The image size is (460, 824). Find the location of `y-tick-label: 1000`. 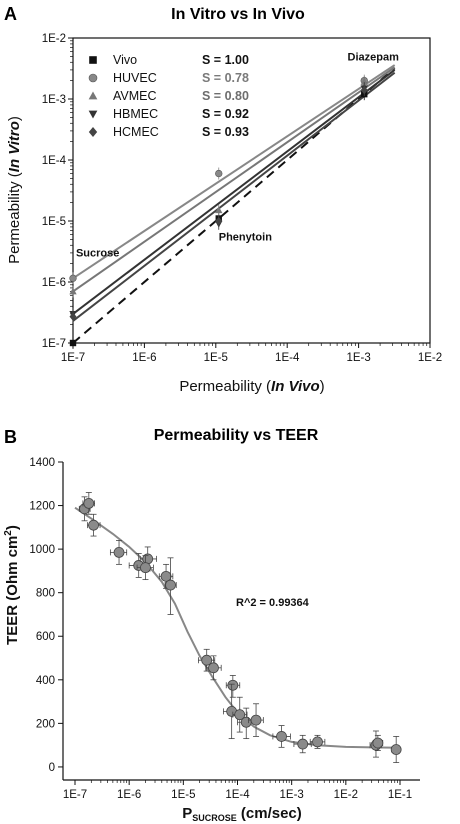

y-tick-label: 1000 is located at coordinates (42, 550).